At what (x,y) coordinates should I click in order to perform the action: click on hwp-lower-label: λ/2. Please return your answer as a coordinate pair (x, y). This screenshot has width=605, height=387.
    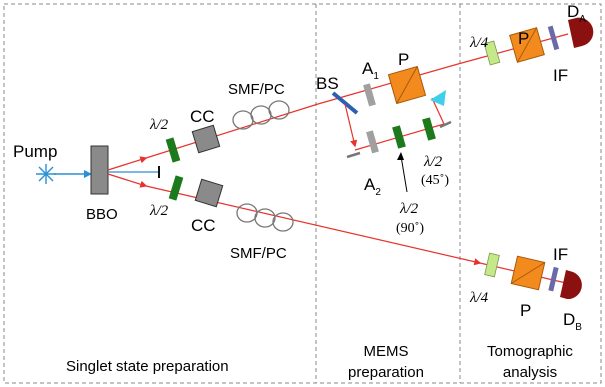
    Looking at the image, I should click on (159, 211).